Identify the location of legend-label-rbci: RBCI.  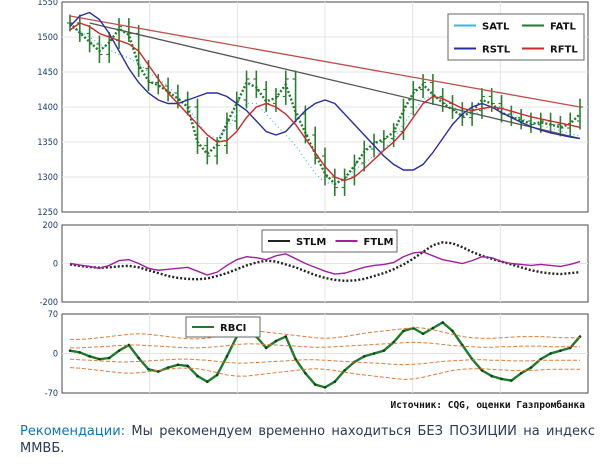
(233, 328).